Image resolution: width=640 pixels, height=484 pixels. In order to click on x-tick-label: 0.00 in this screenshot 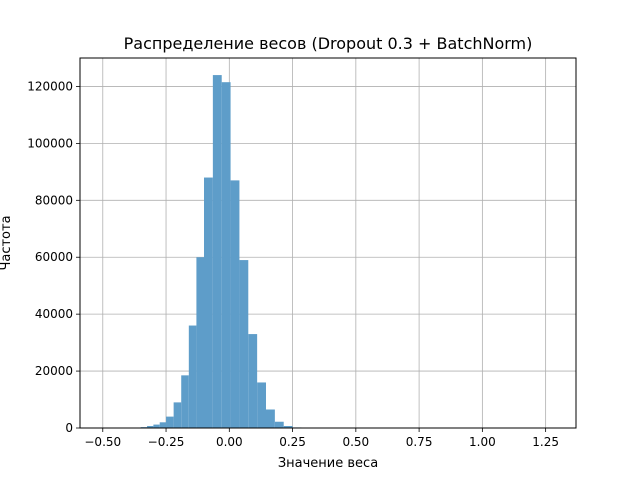, I will do `click(229, 442)`.